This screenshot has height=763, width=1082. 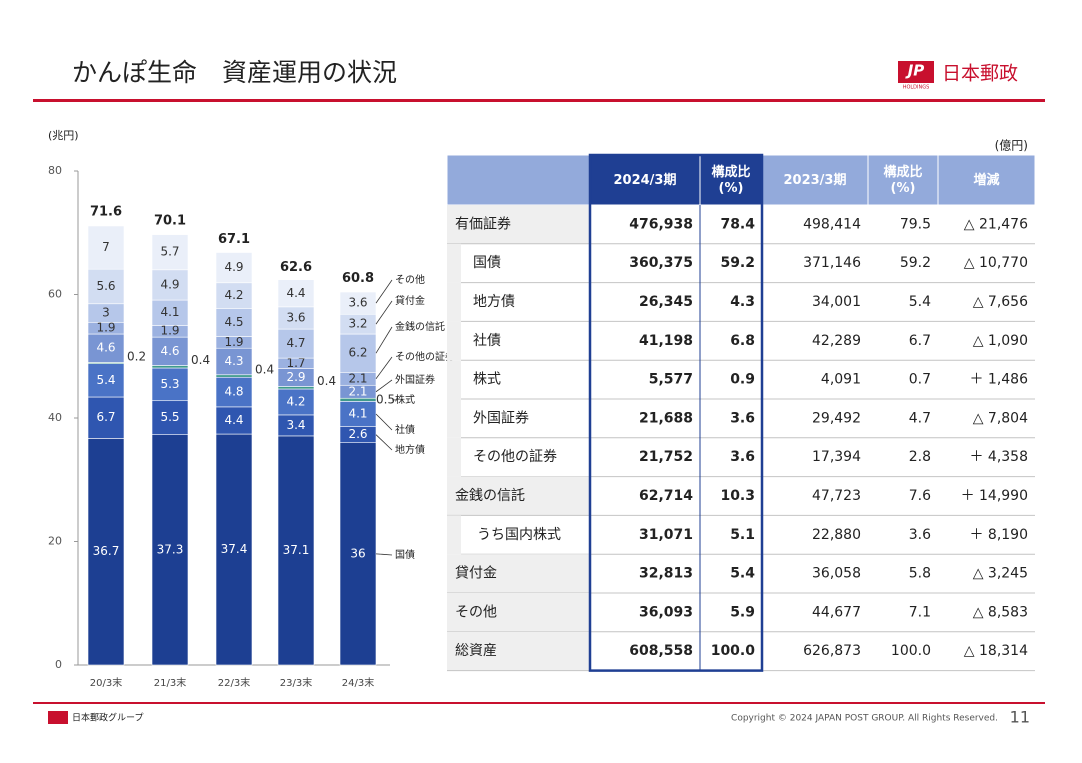 I want to click on header-line: 2023/3期, so click(x=815, y=180).